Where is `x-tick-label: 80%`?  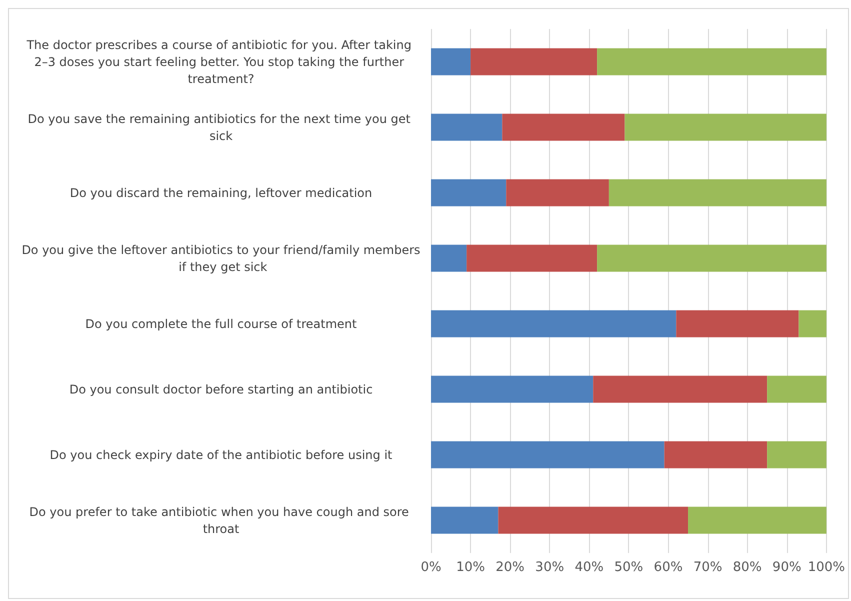
x-tick-label: 80% is located at coordinates (747, 567).